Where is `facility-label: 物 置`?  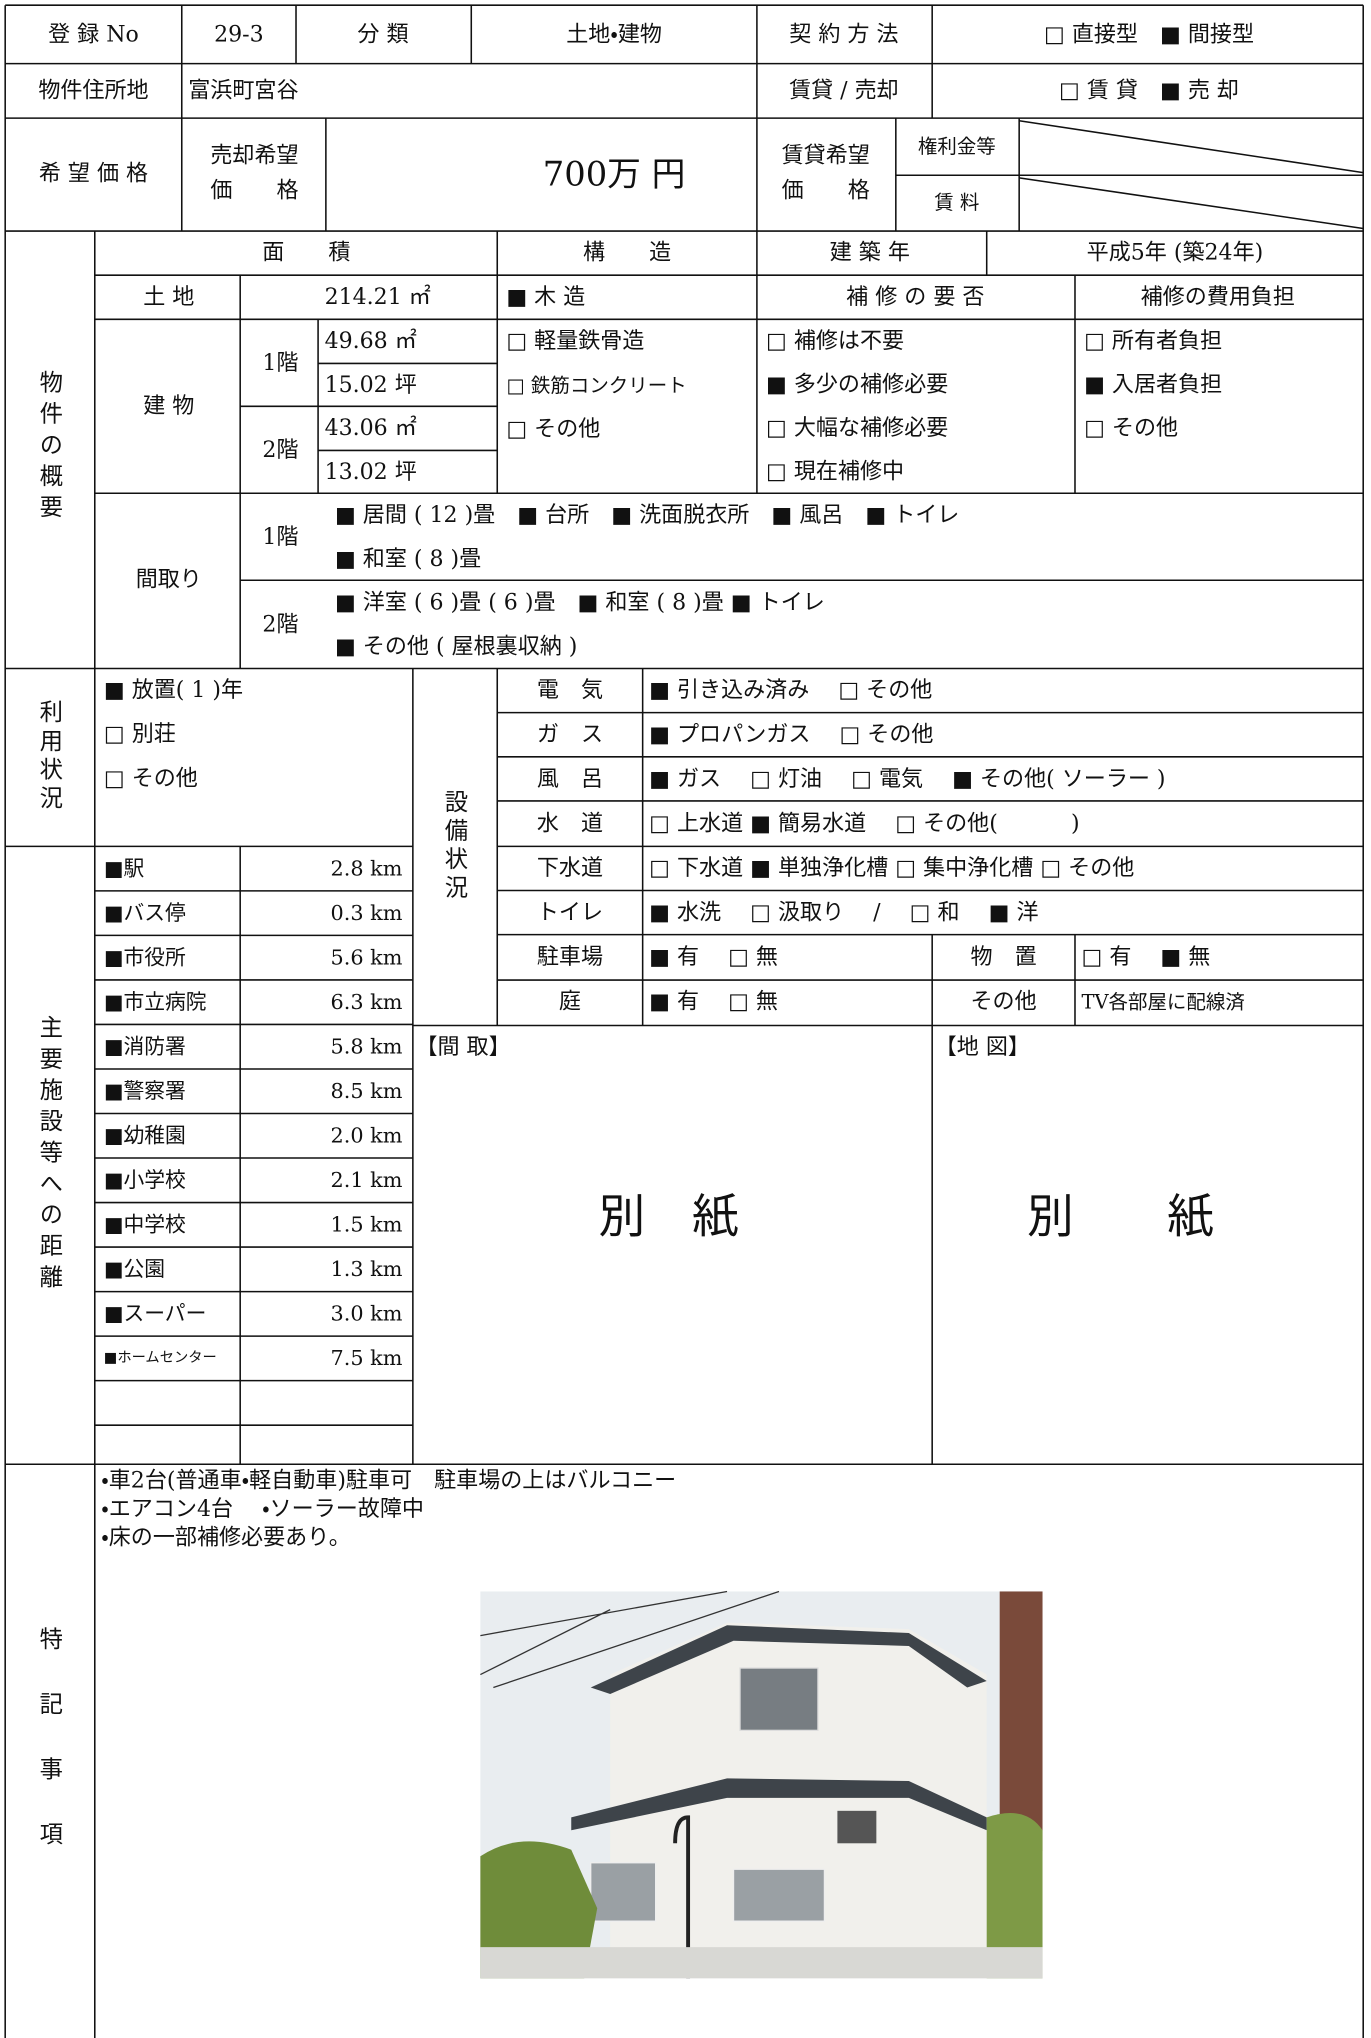
facility-label: 物 置 is located at coordinates (1004, 957).